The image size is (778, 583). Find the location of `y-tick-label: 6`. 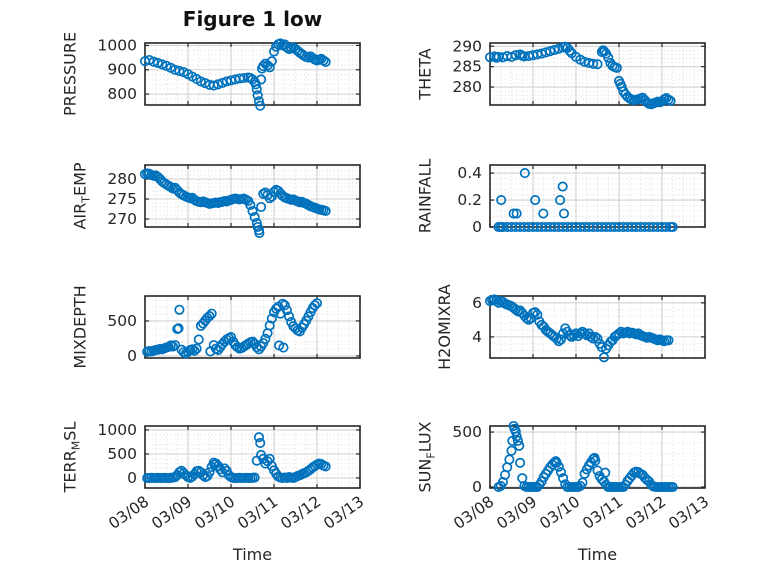

y-tick-label: 6 is located at coordinates (477, 303).